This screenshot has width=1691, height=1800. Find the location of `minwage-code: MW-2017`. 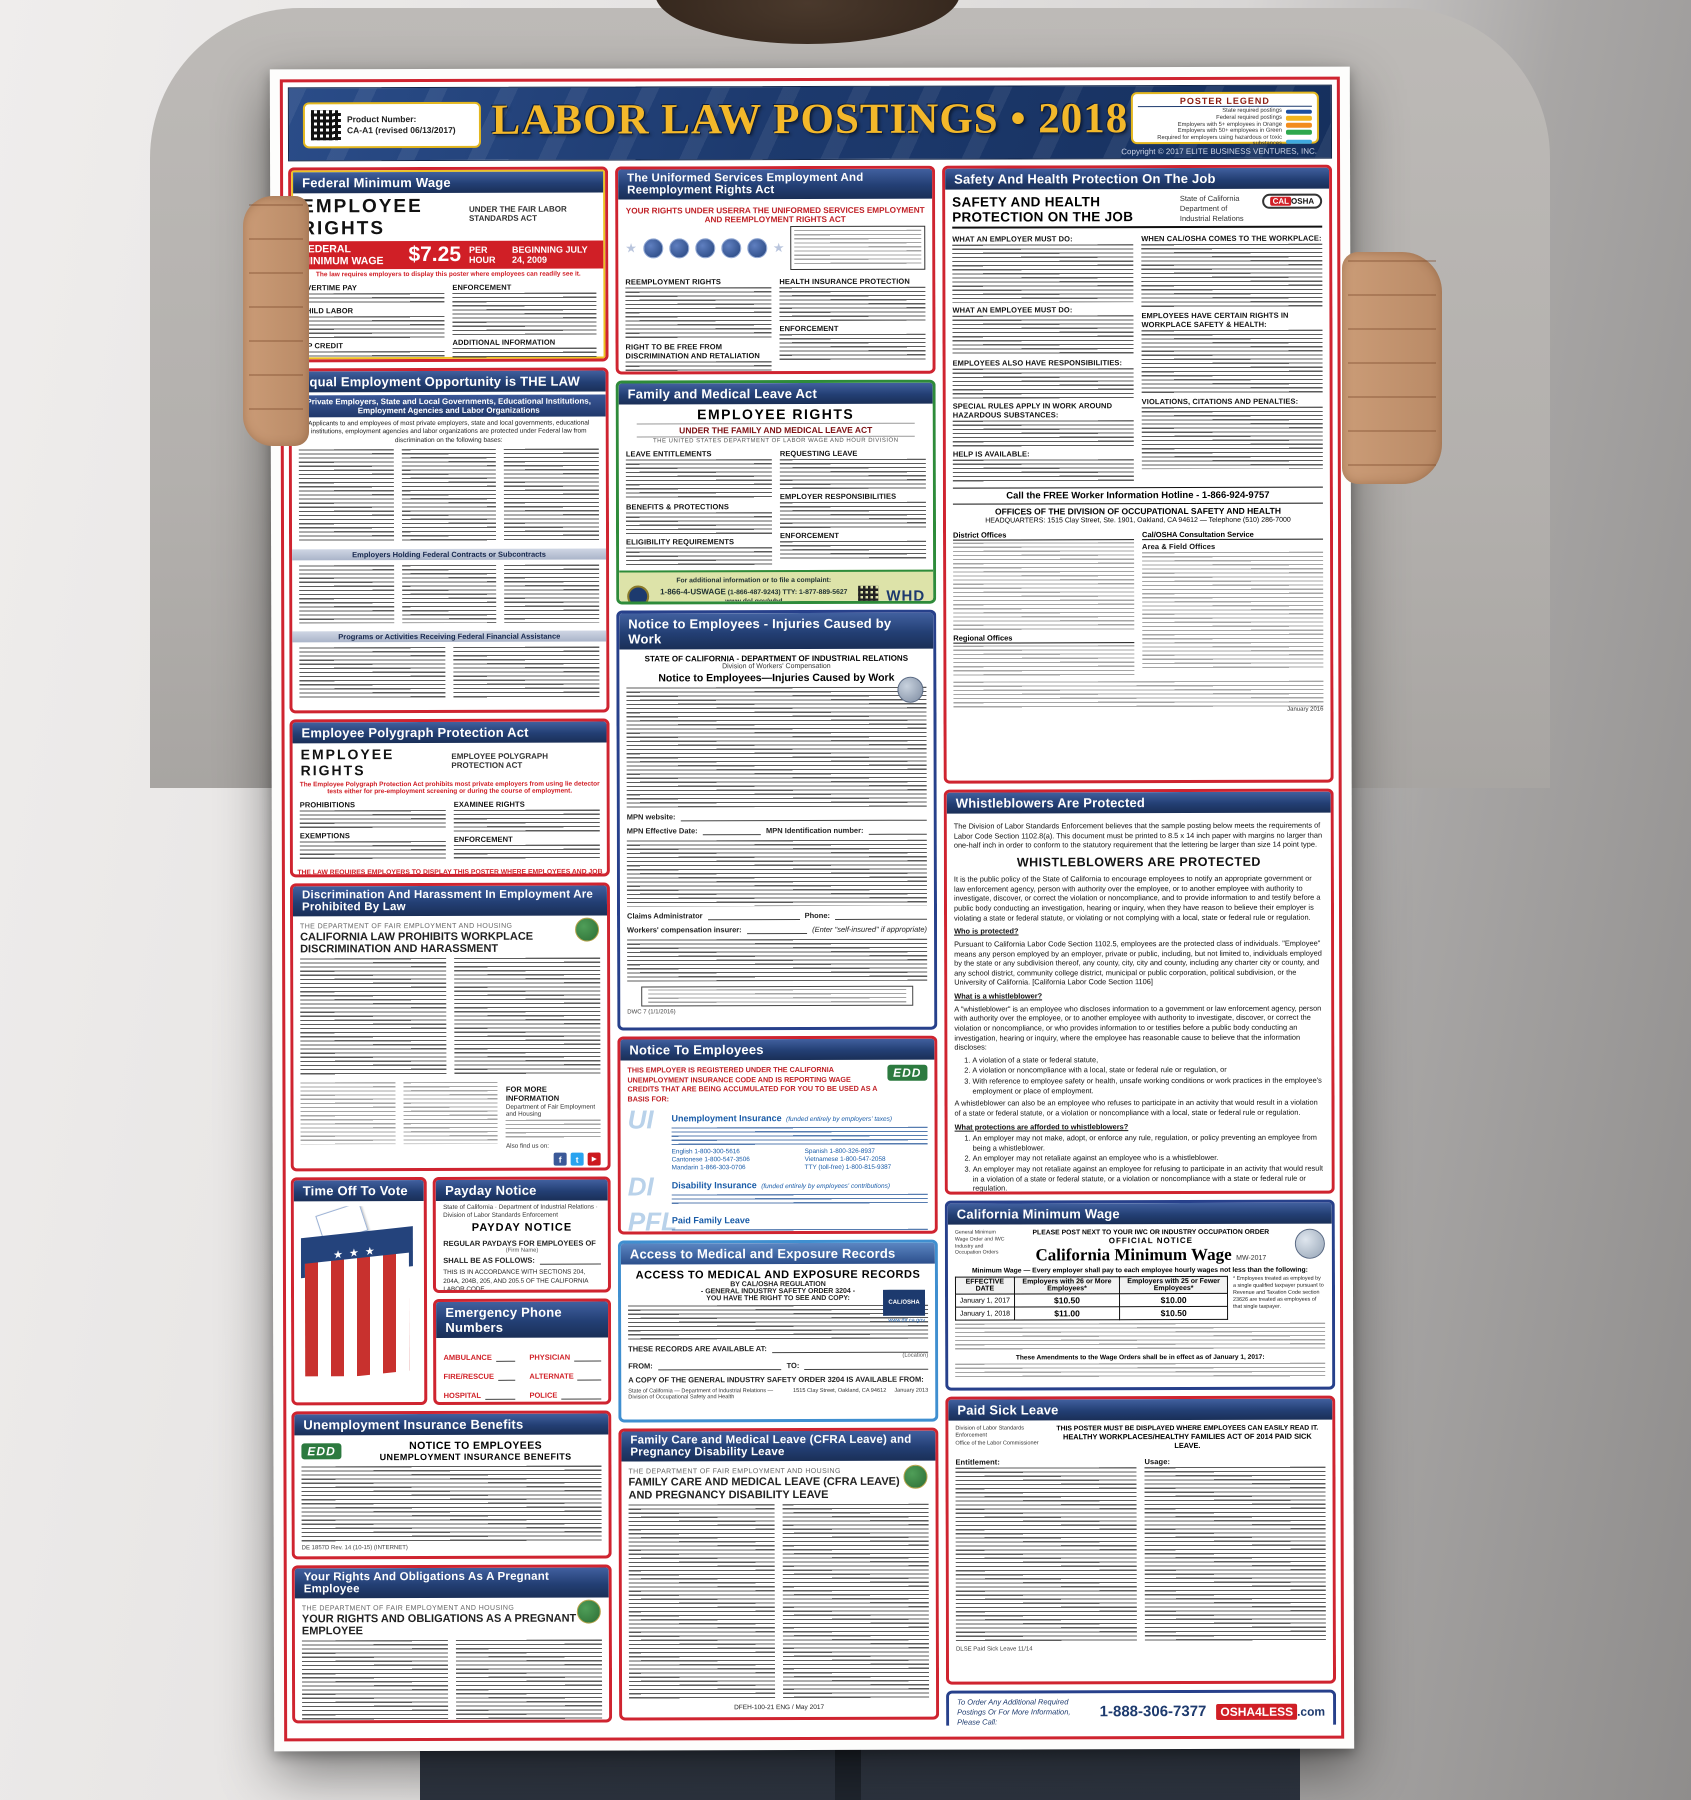

minwage-code: MW-2017 is located at coordinates (1251, 1258).